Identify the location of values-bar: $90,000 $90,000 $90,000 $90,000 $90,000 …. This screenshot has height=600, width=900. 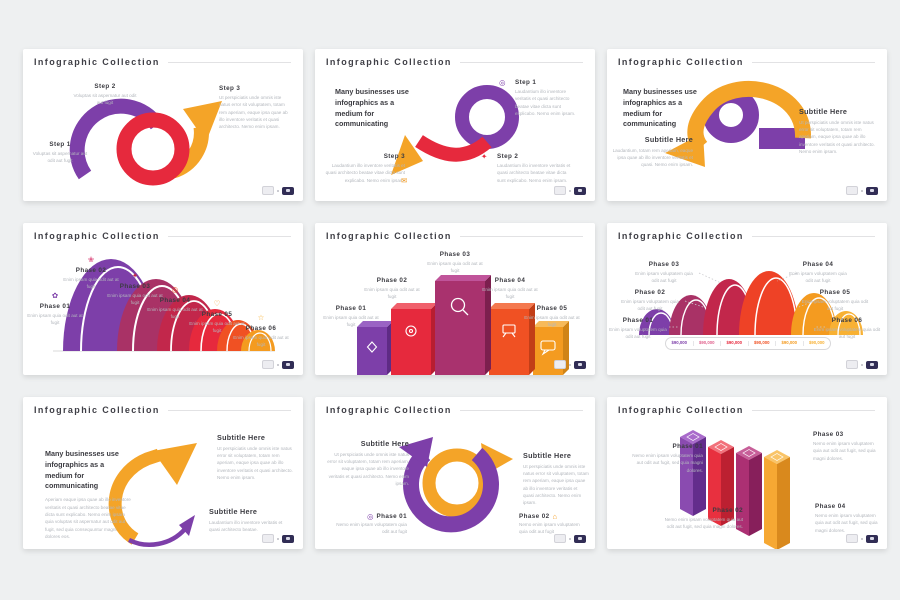
(748, 343).